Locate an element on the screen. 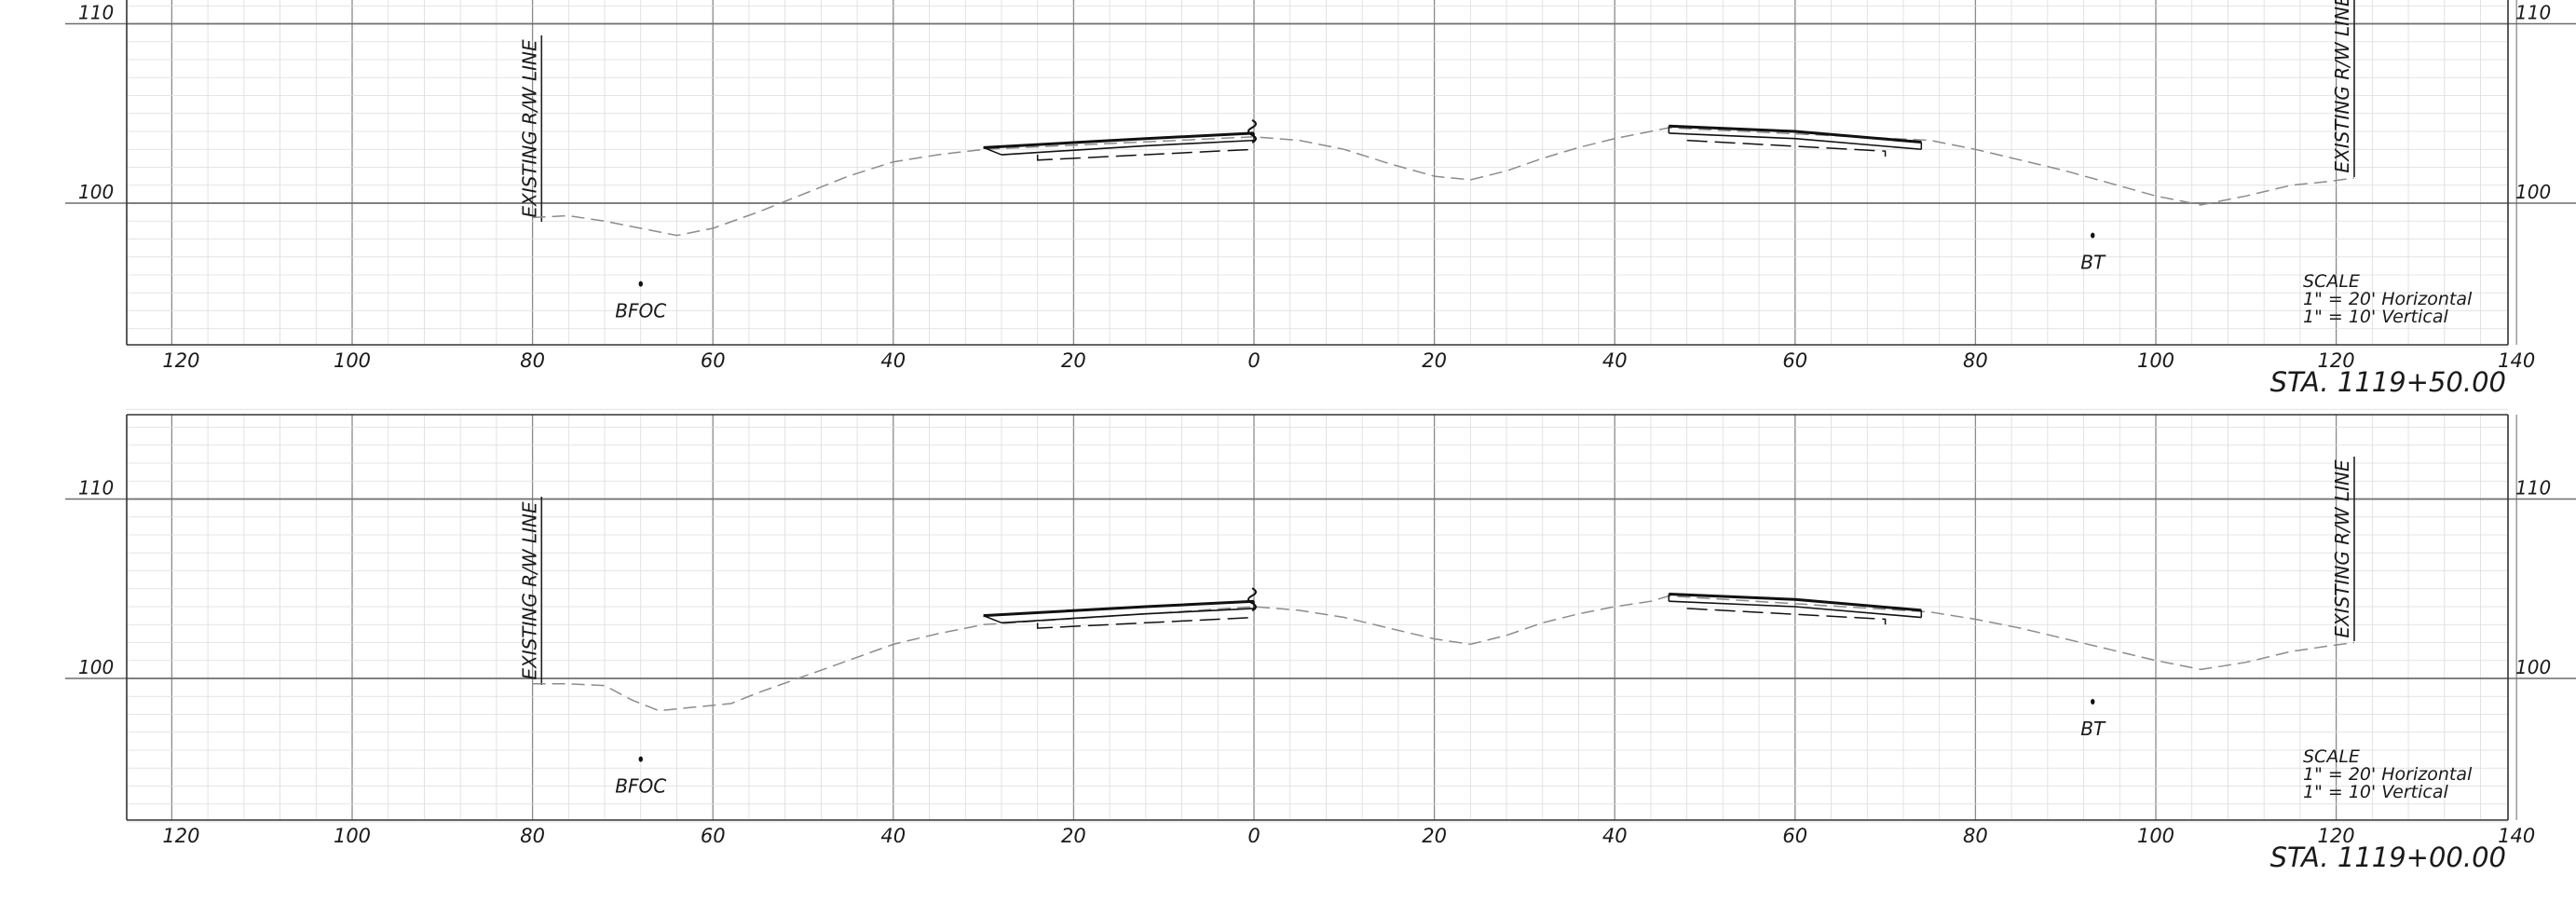 Image resolution: width=2576 pixels, height=903 pixels. station-label: STA. 1119+50.00 is located at coordinates (2388, 382).